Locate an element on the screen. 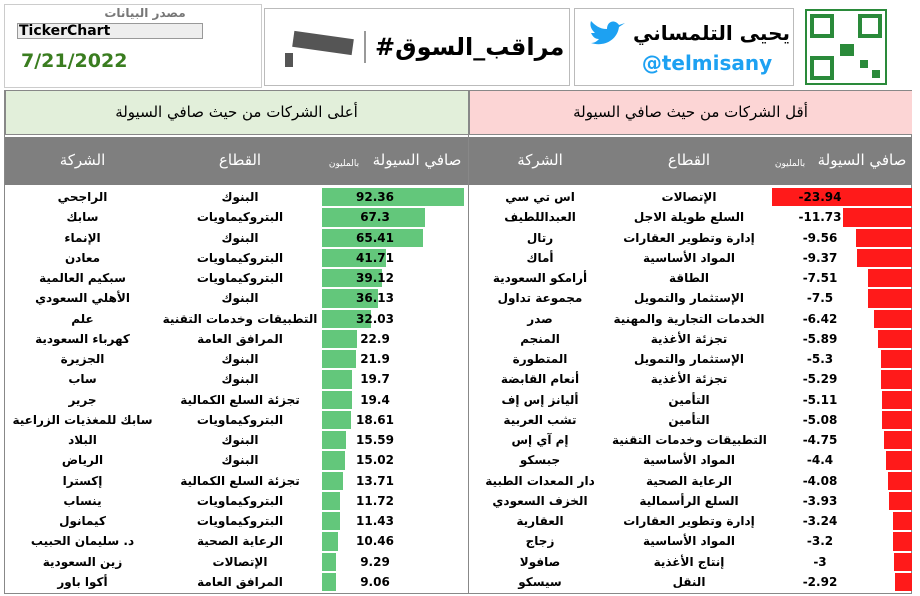  header-bg is located at coordinates (690, 161).